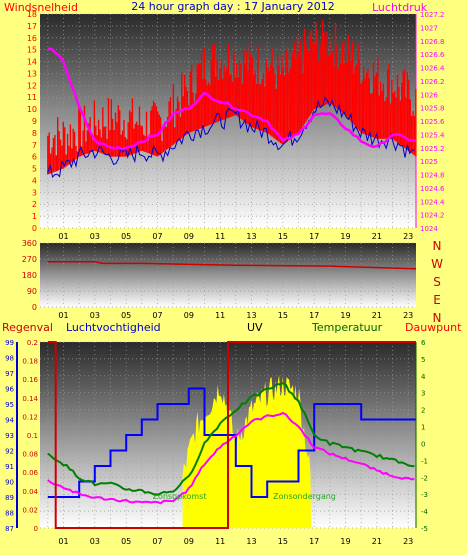 The image size is (467, 555). What do you see at coordinates (34, 145) in the screenshot?
I see `wind-tick-label: 7` at bounding box center [34, 145].